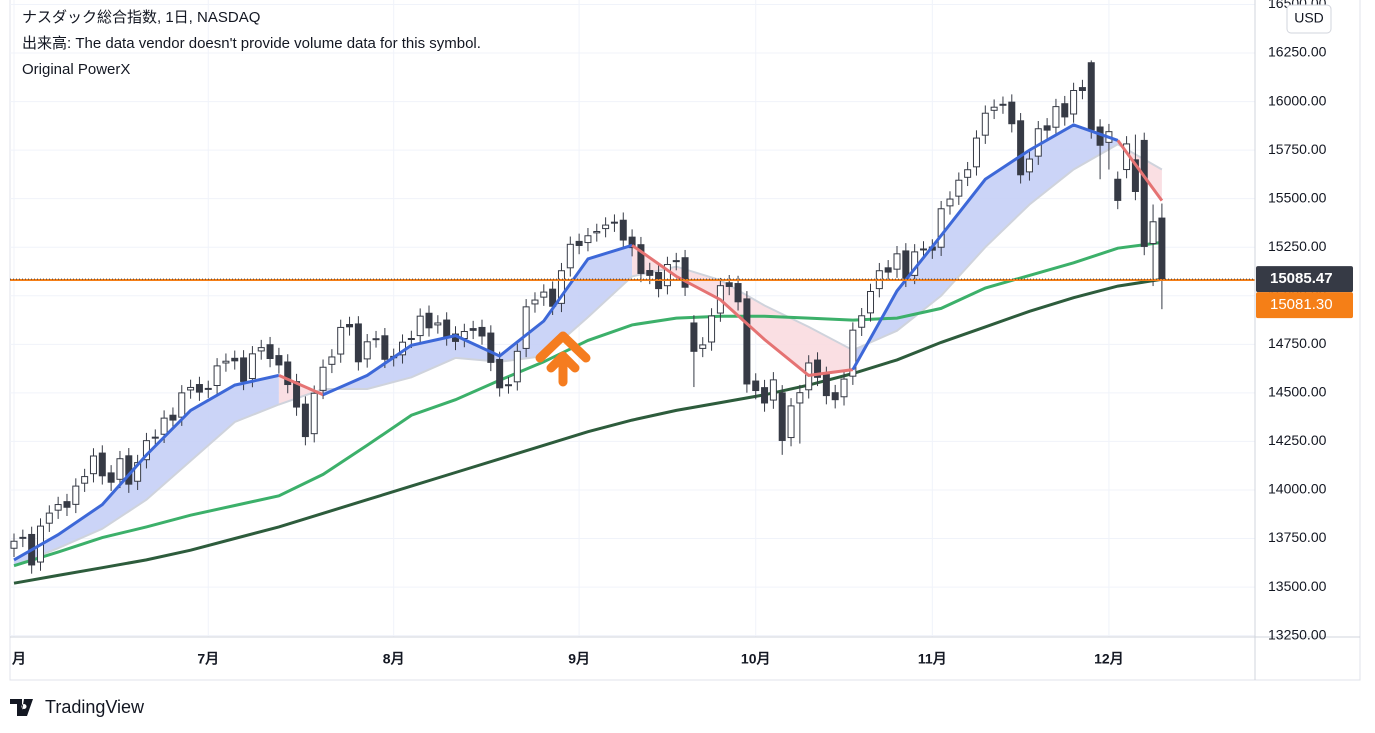 Image resolution: width=1375 pixels, height=733 pixels. What do you see at coordinates (208, 659) in the screenshot?
I see `x-tick-label: 7月` at bounding box center [208, 659].